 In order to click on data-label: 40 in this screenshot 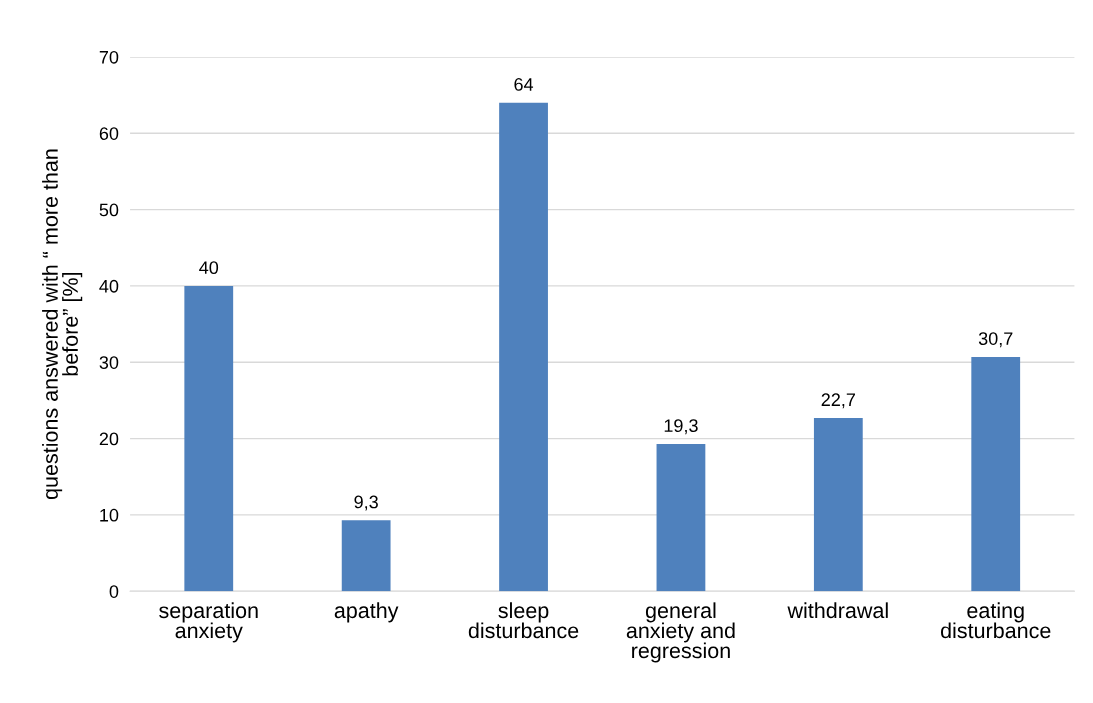, I will do `click(209, 268)`.